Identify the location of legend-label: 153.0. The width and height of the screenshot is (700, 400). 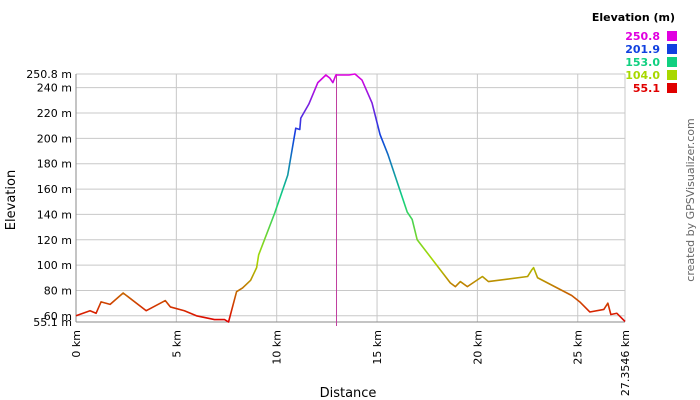
(642, 62).